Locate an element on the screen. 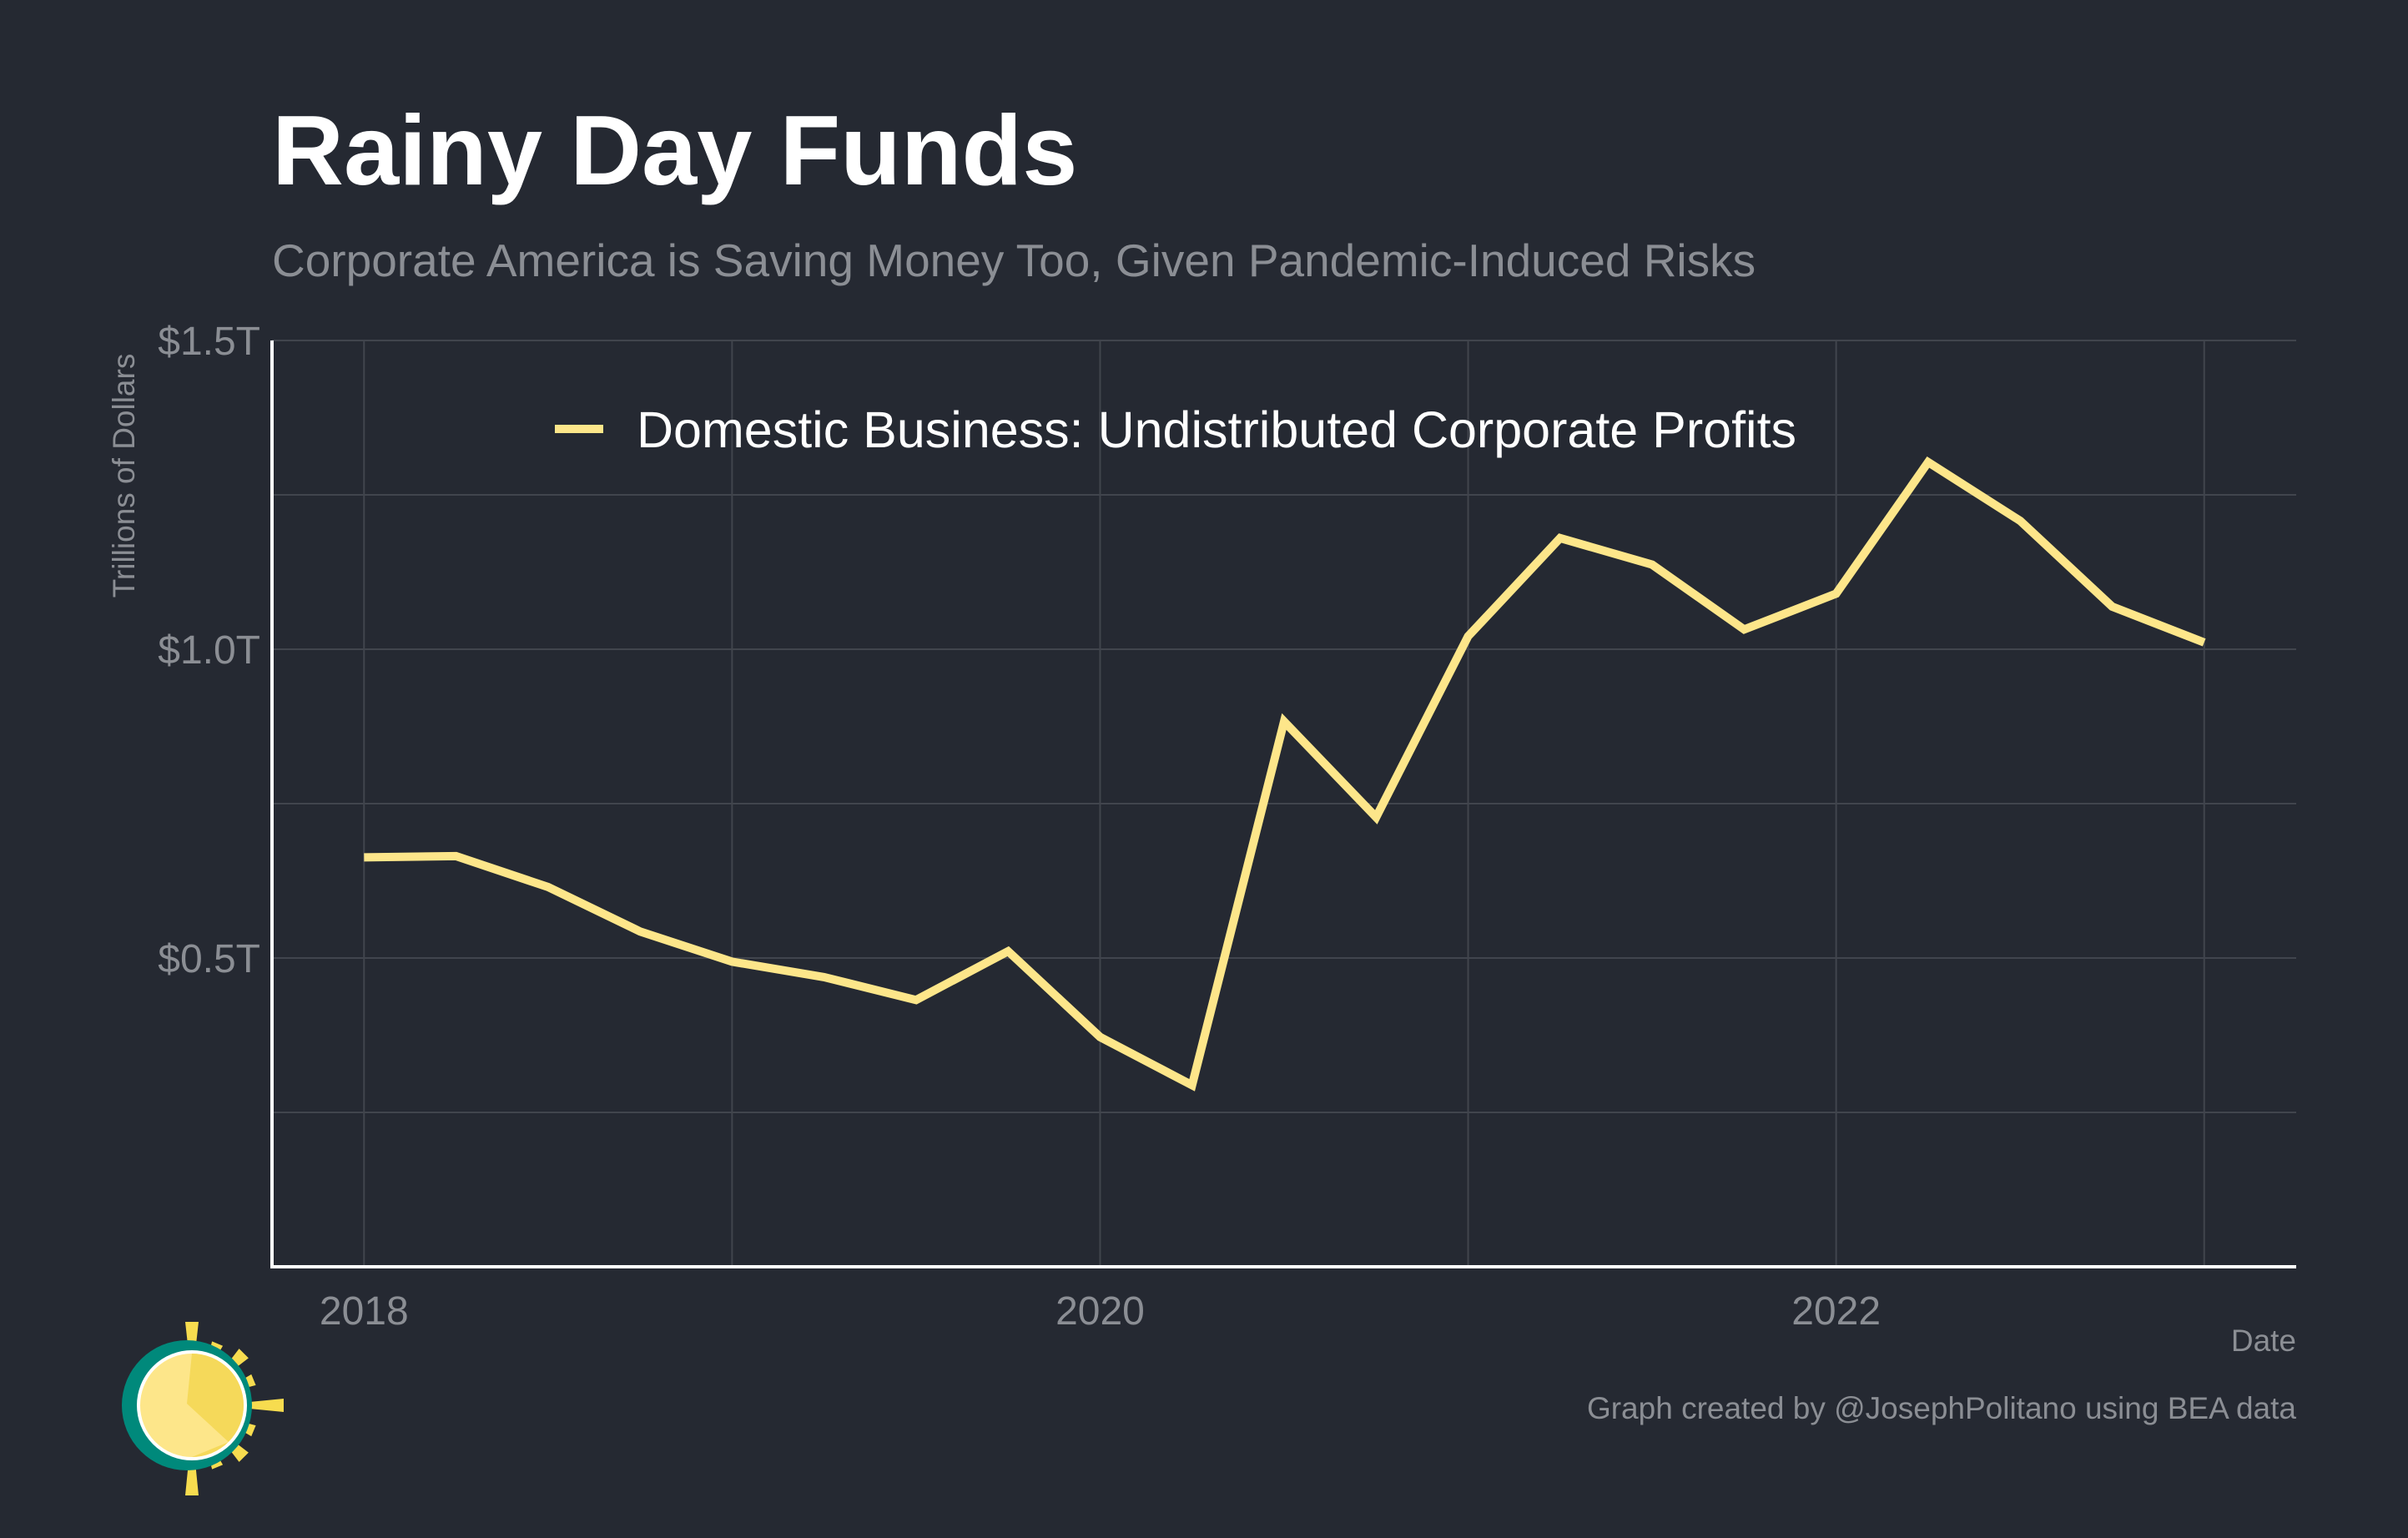 The image size is (2408, 1538). sun-logo is located at coordinates (203, 1408).